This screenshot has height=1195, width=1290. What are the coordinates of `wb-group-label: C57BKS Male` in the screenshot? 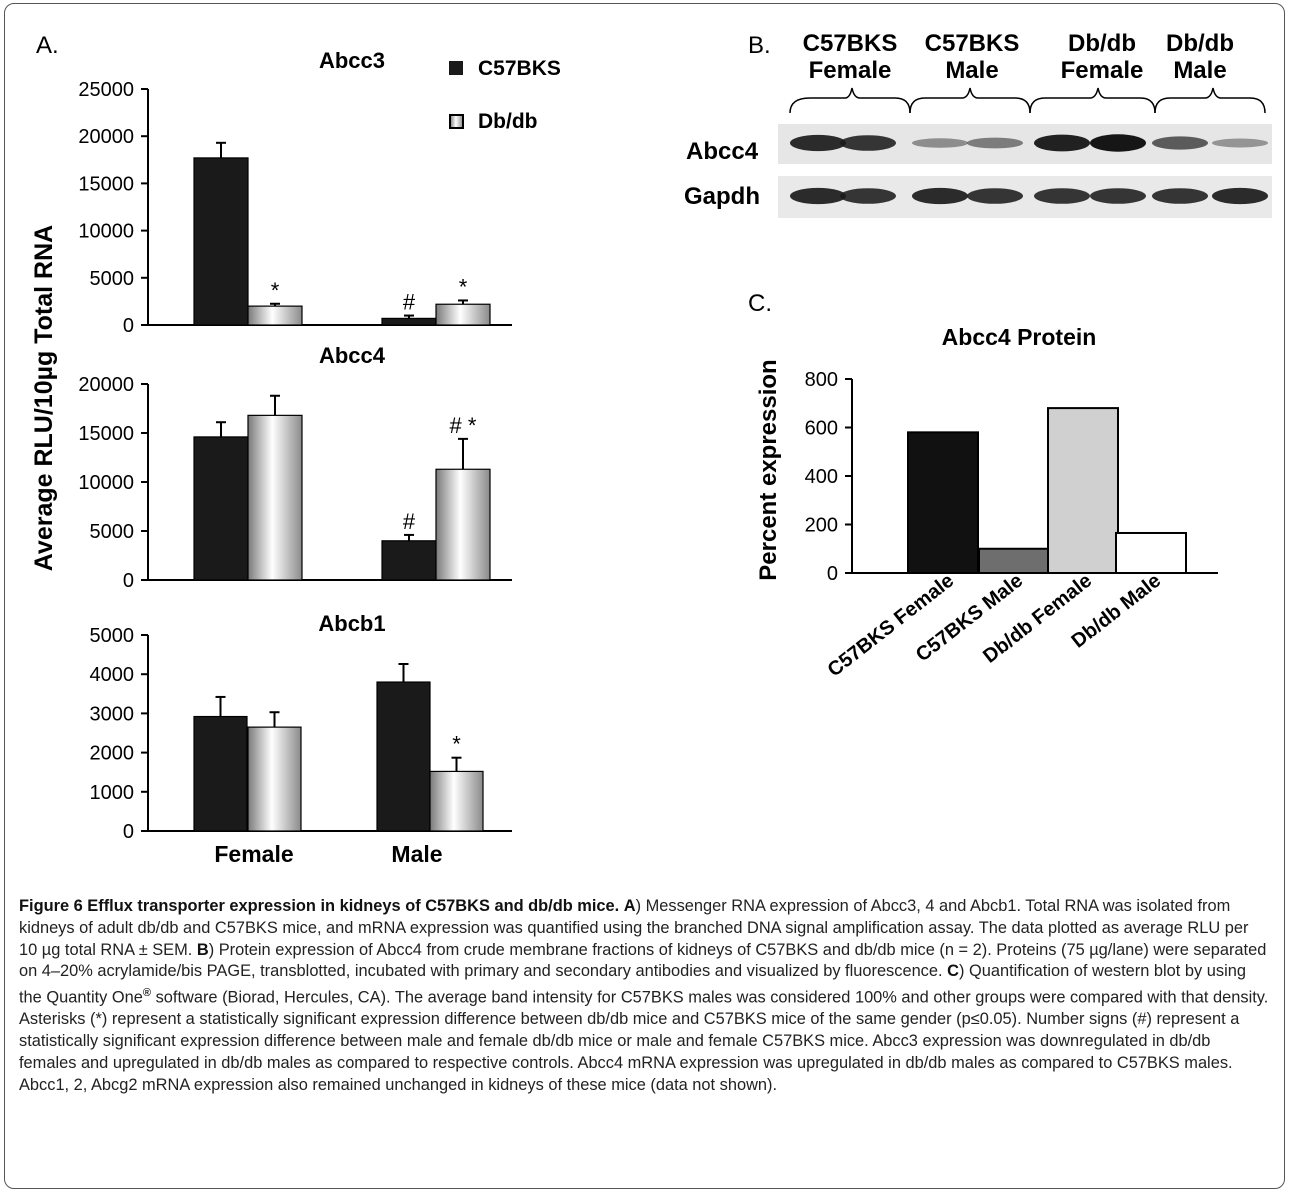 It's located at (972, 57).